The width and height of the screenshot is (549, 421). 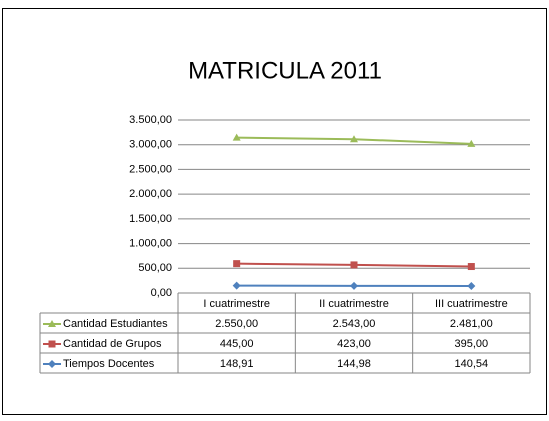 I want to click on y-tick-label: 2.500,00, so click(x=150, y=169).